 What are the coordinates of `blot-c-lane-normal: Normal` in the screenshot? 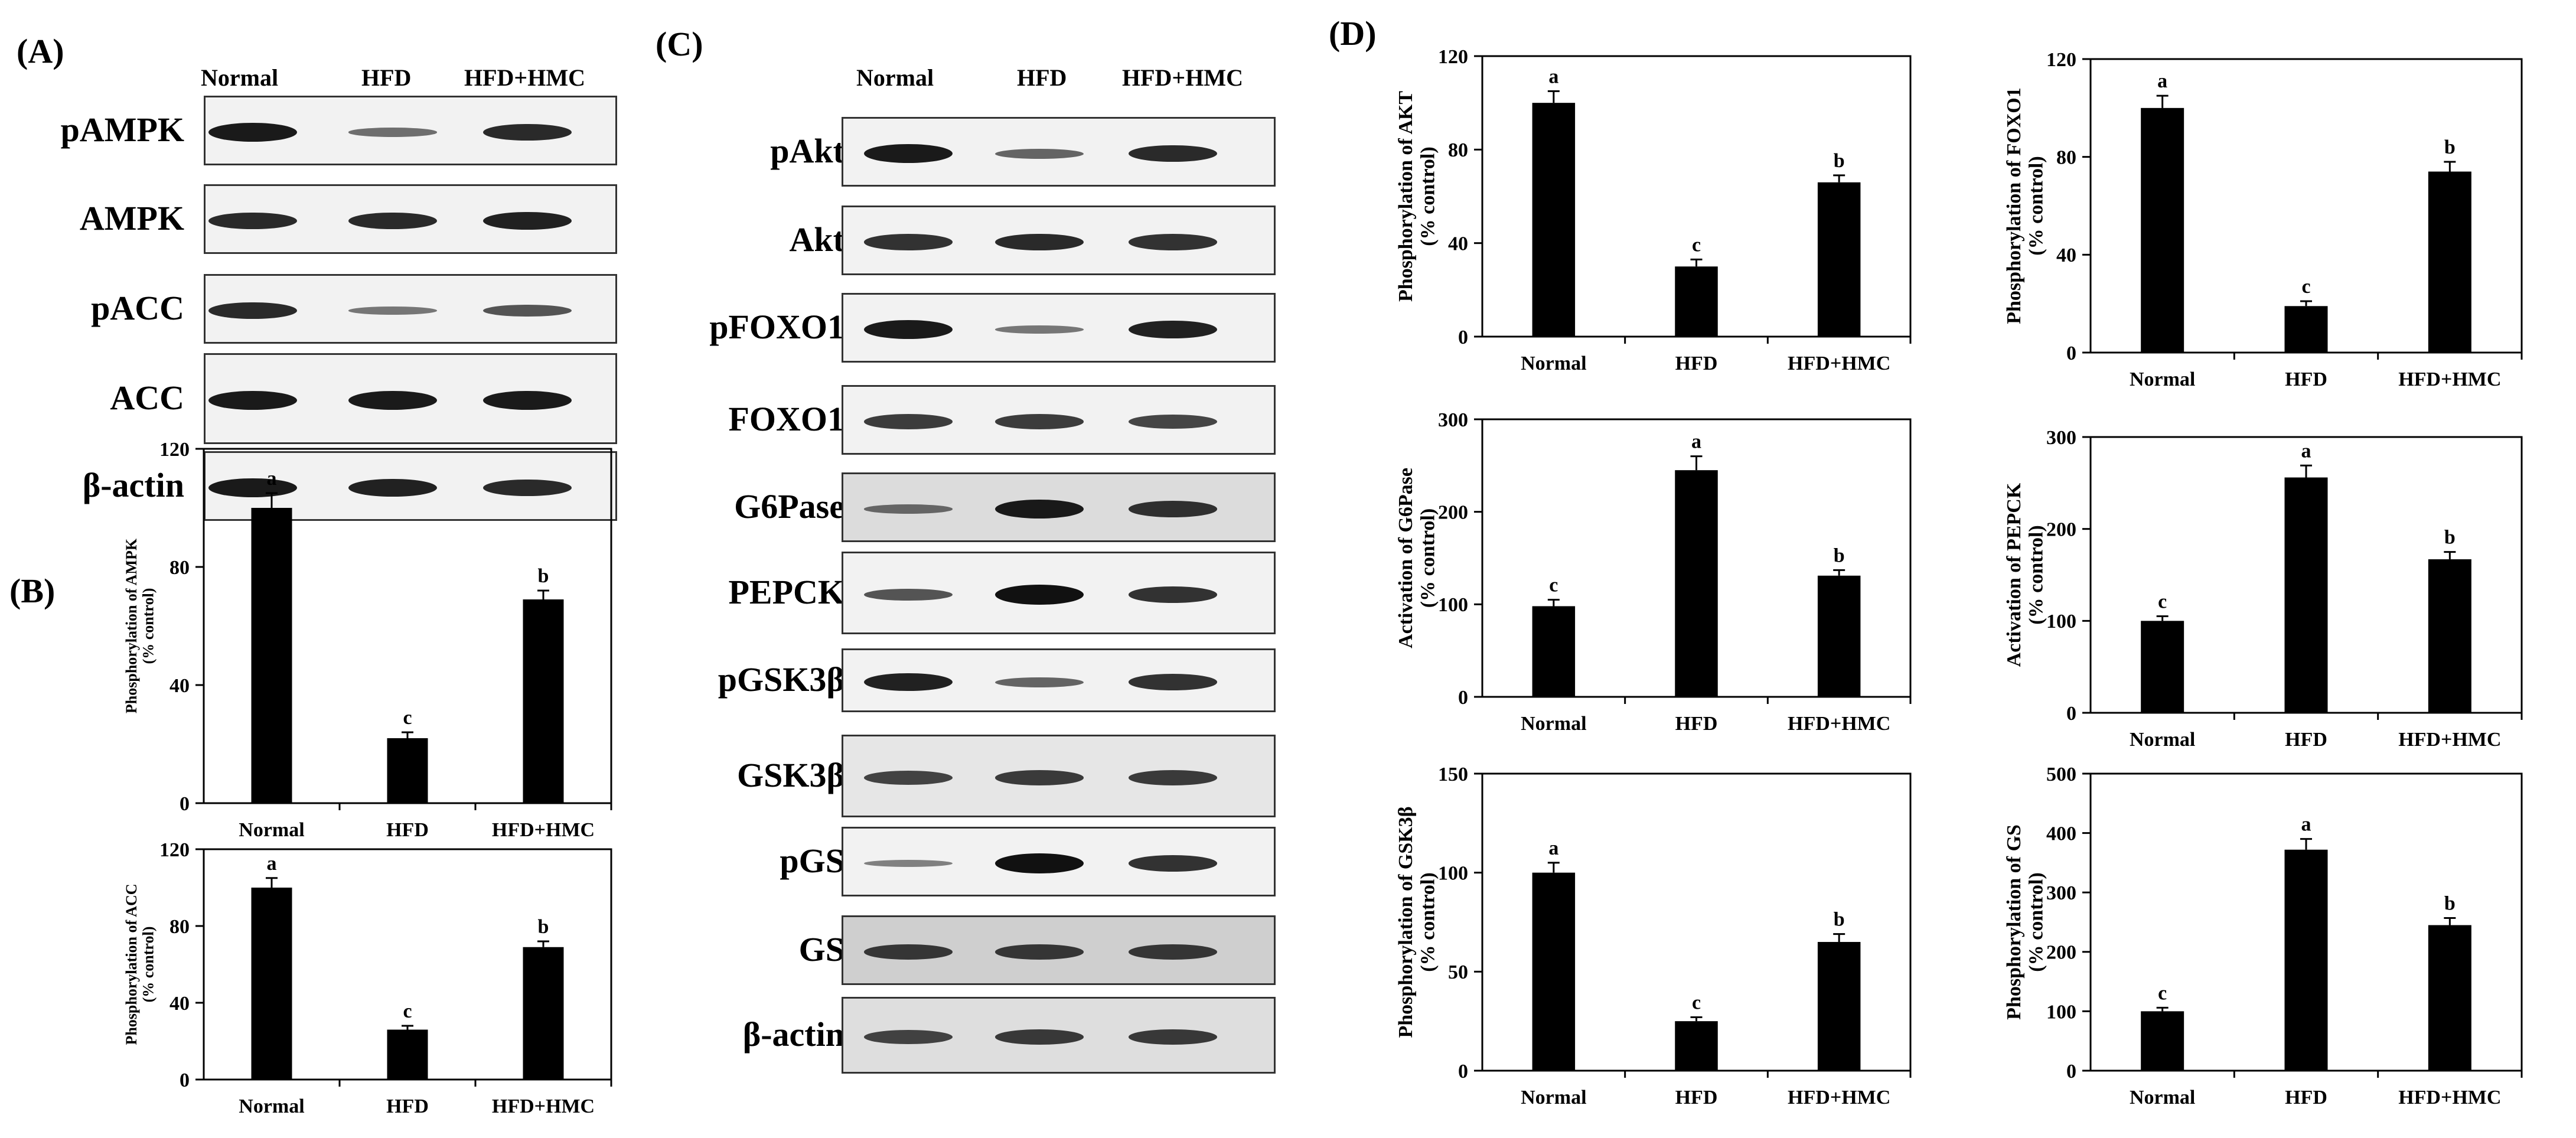 It's located at (895, 77).